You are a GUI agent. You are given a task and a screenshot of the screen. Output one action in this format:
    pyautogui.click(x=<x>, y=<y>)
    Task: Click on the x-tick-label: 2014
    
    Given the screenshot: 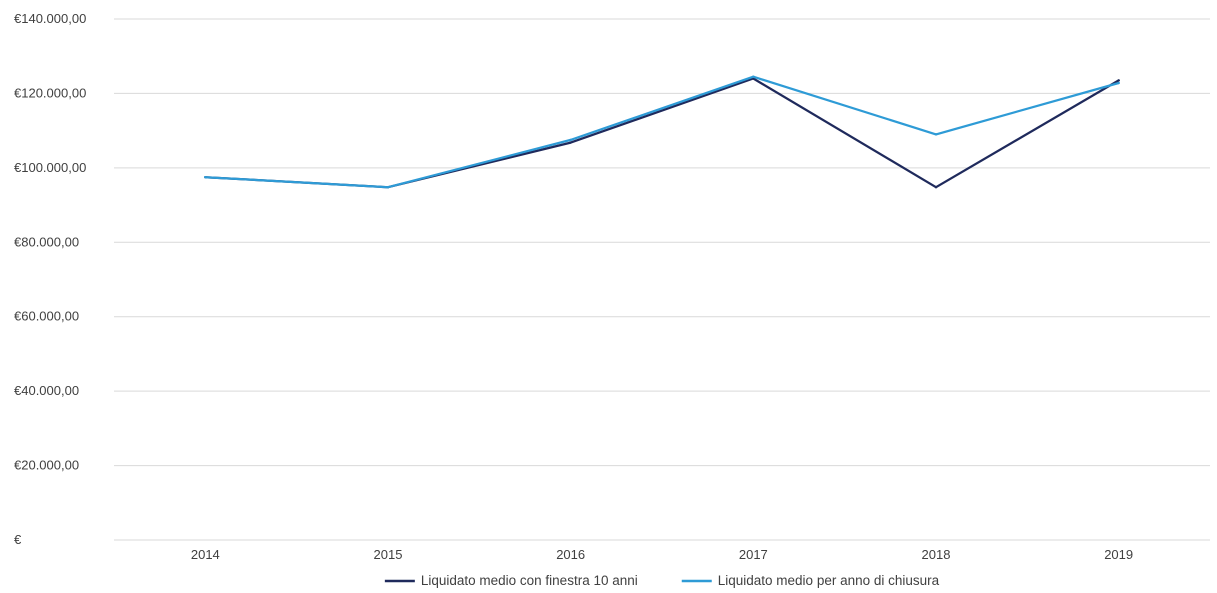 What is the action you would take?
    pyautogui.click(x=205, y=554)
    